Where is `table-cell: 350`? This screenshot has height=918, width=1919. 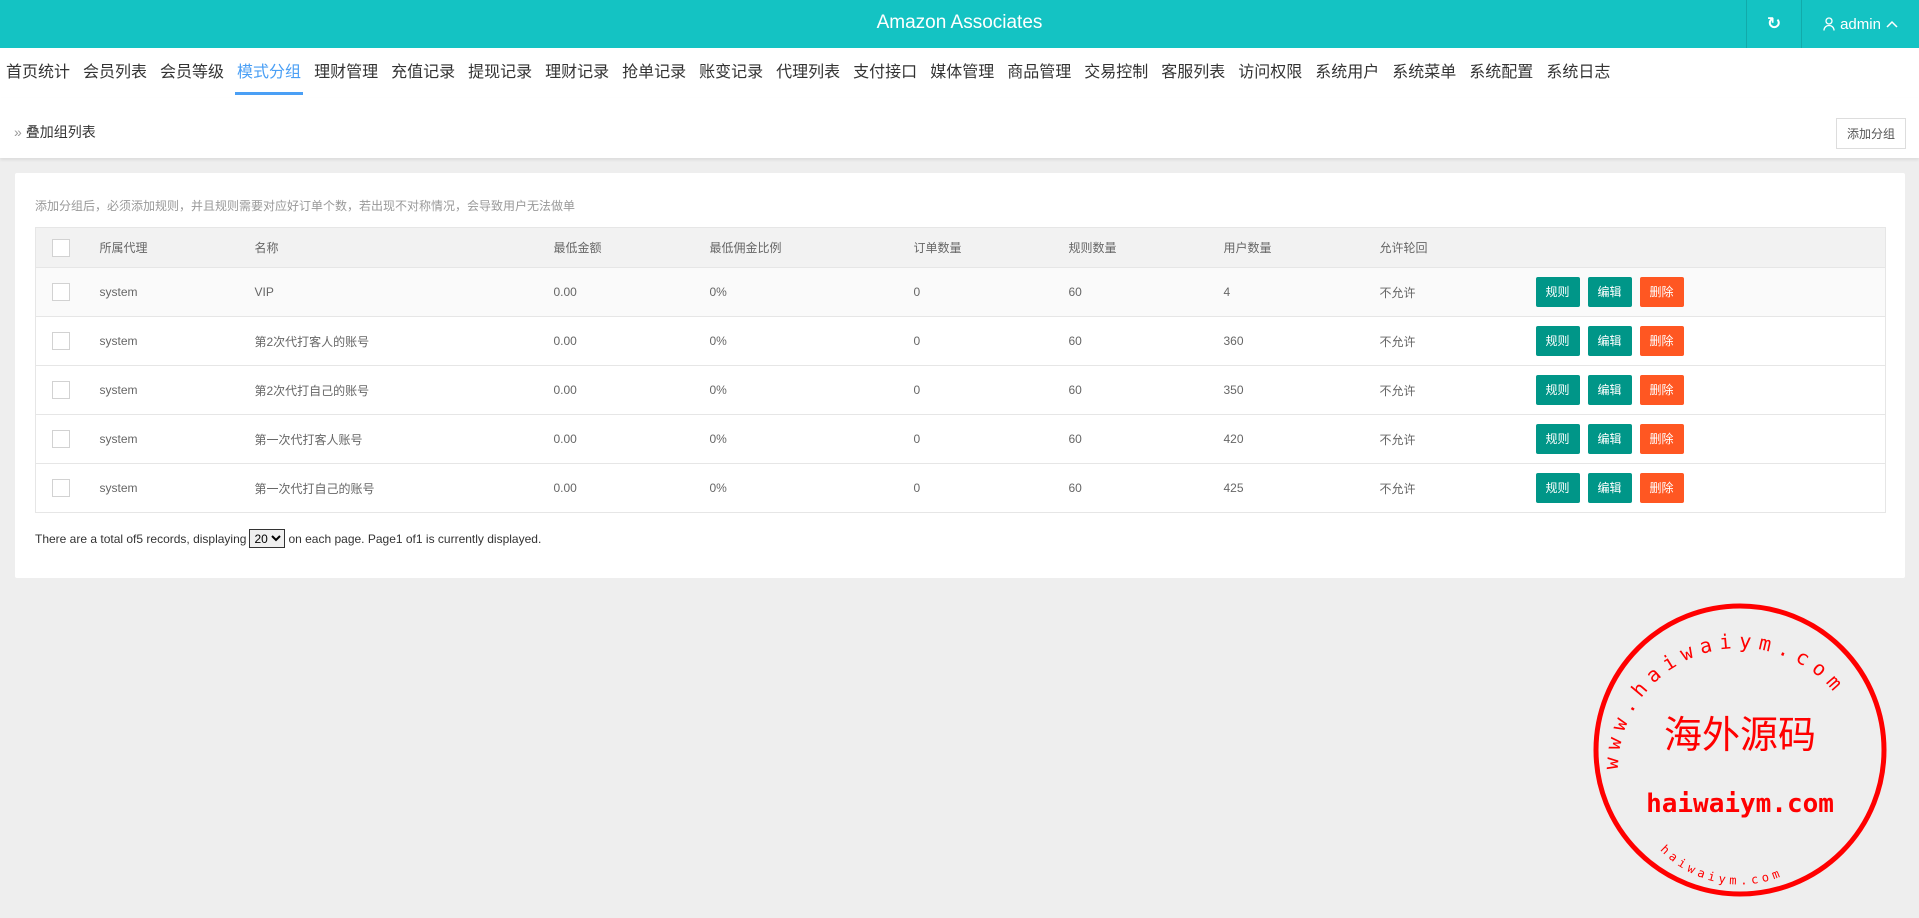 table-cell: 350 is located at coordinates (1301, 390).